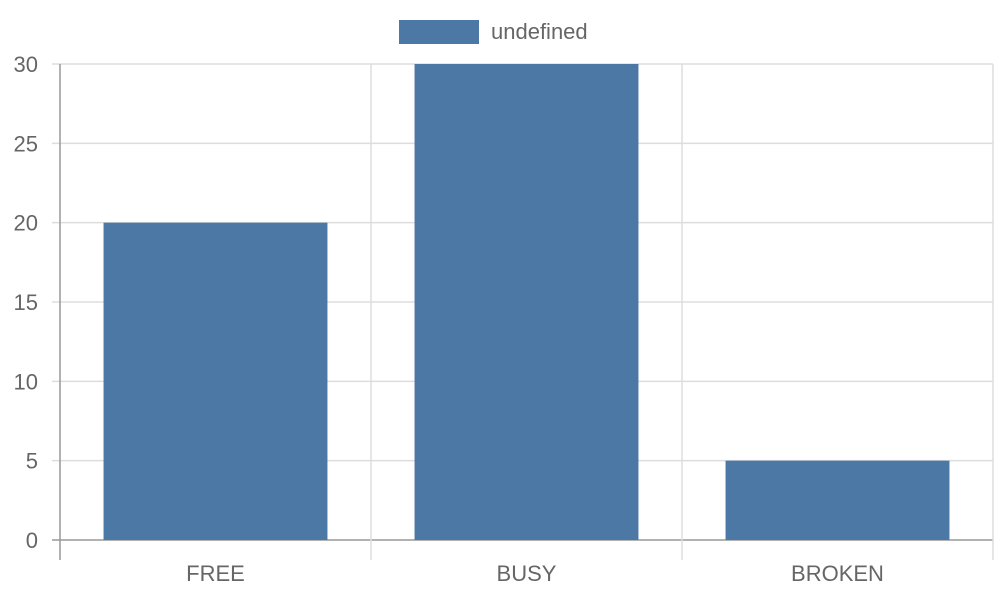 This screenshot has width=1000, height=600. What do you see at coordinates (26, 223) in the screenshot?
I see `y-tick-label: 20` at bounding box center [26, 223].